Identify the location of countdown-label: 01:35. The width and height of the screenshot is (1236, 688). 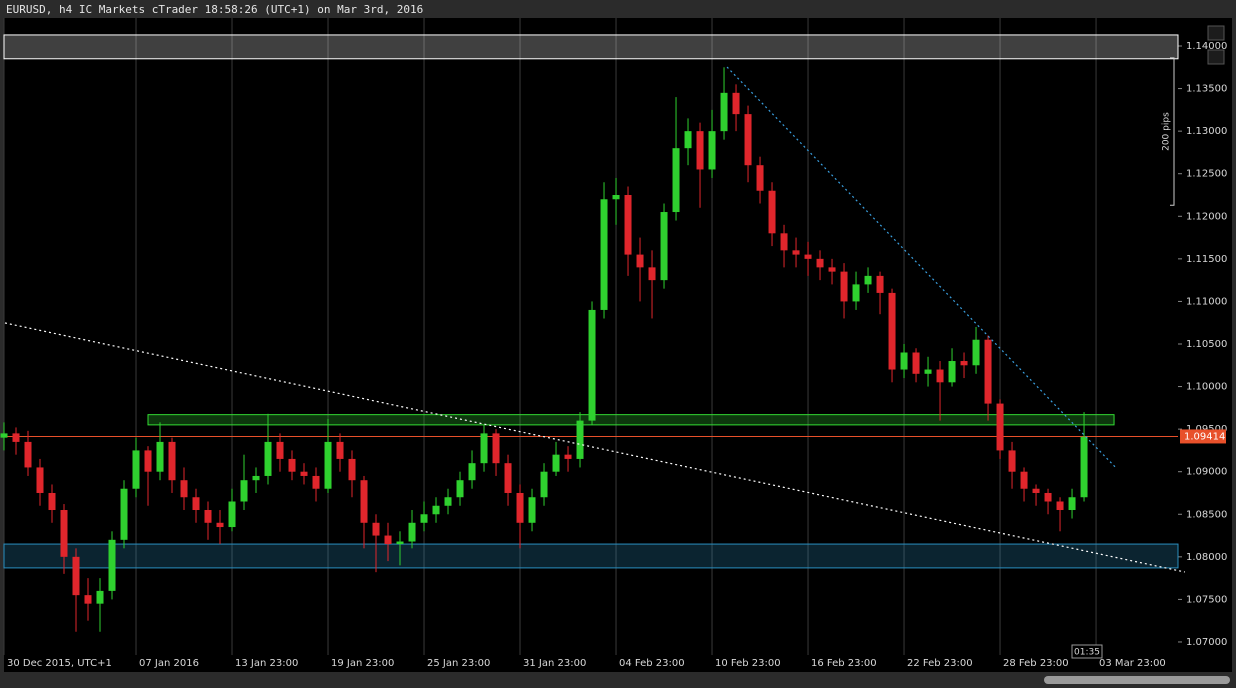
(1087, 653).